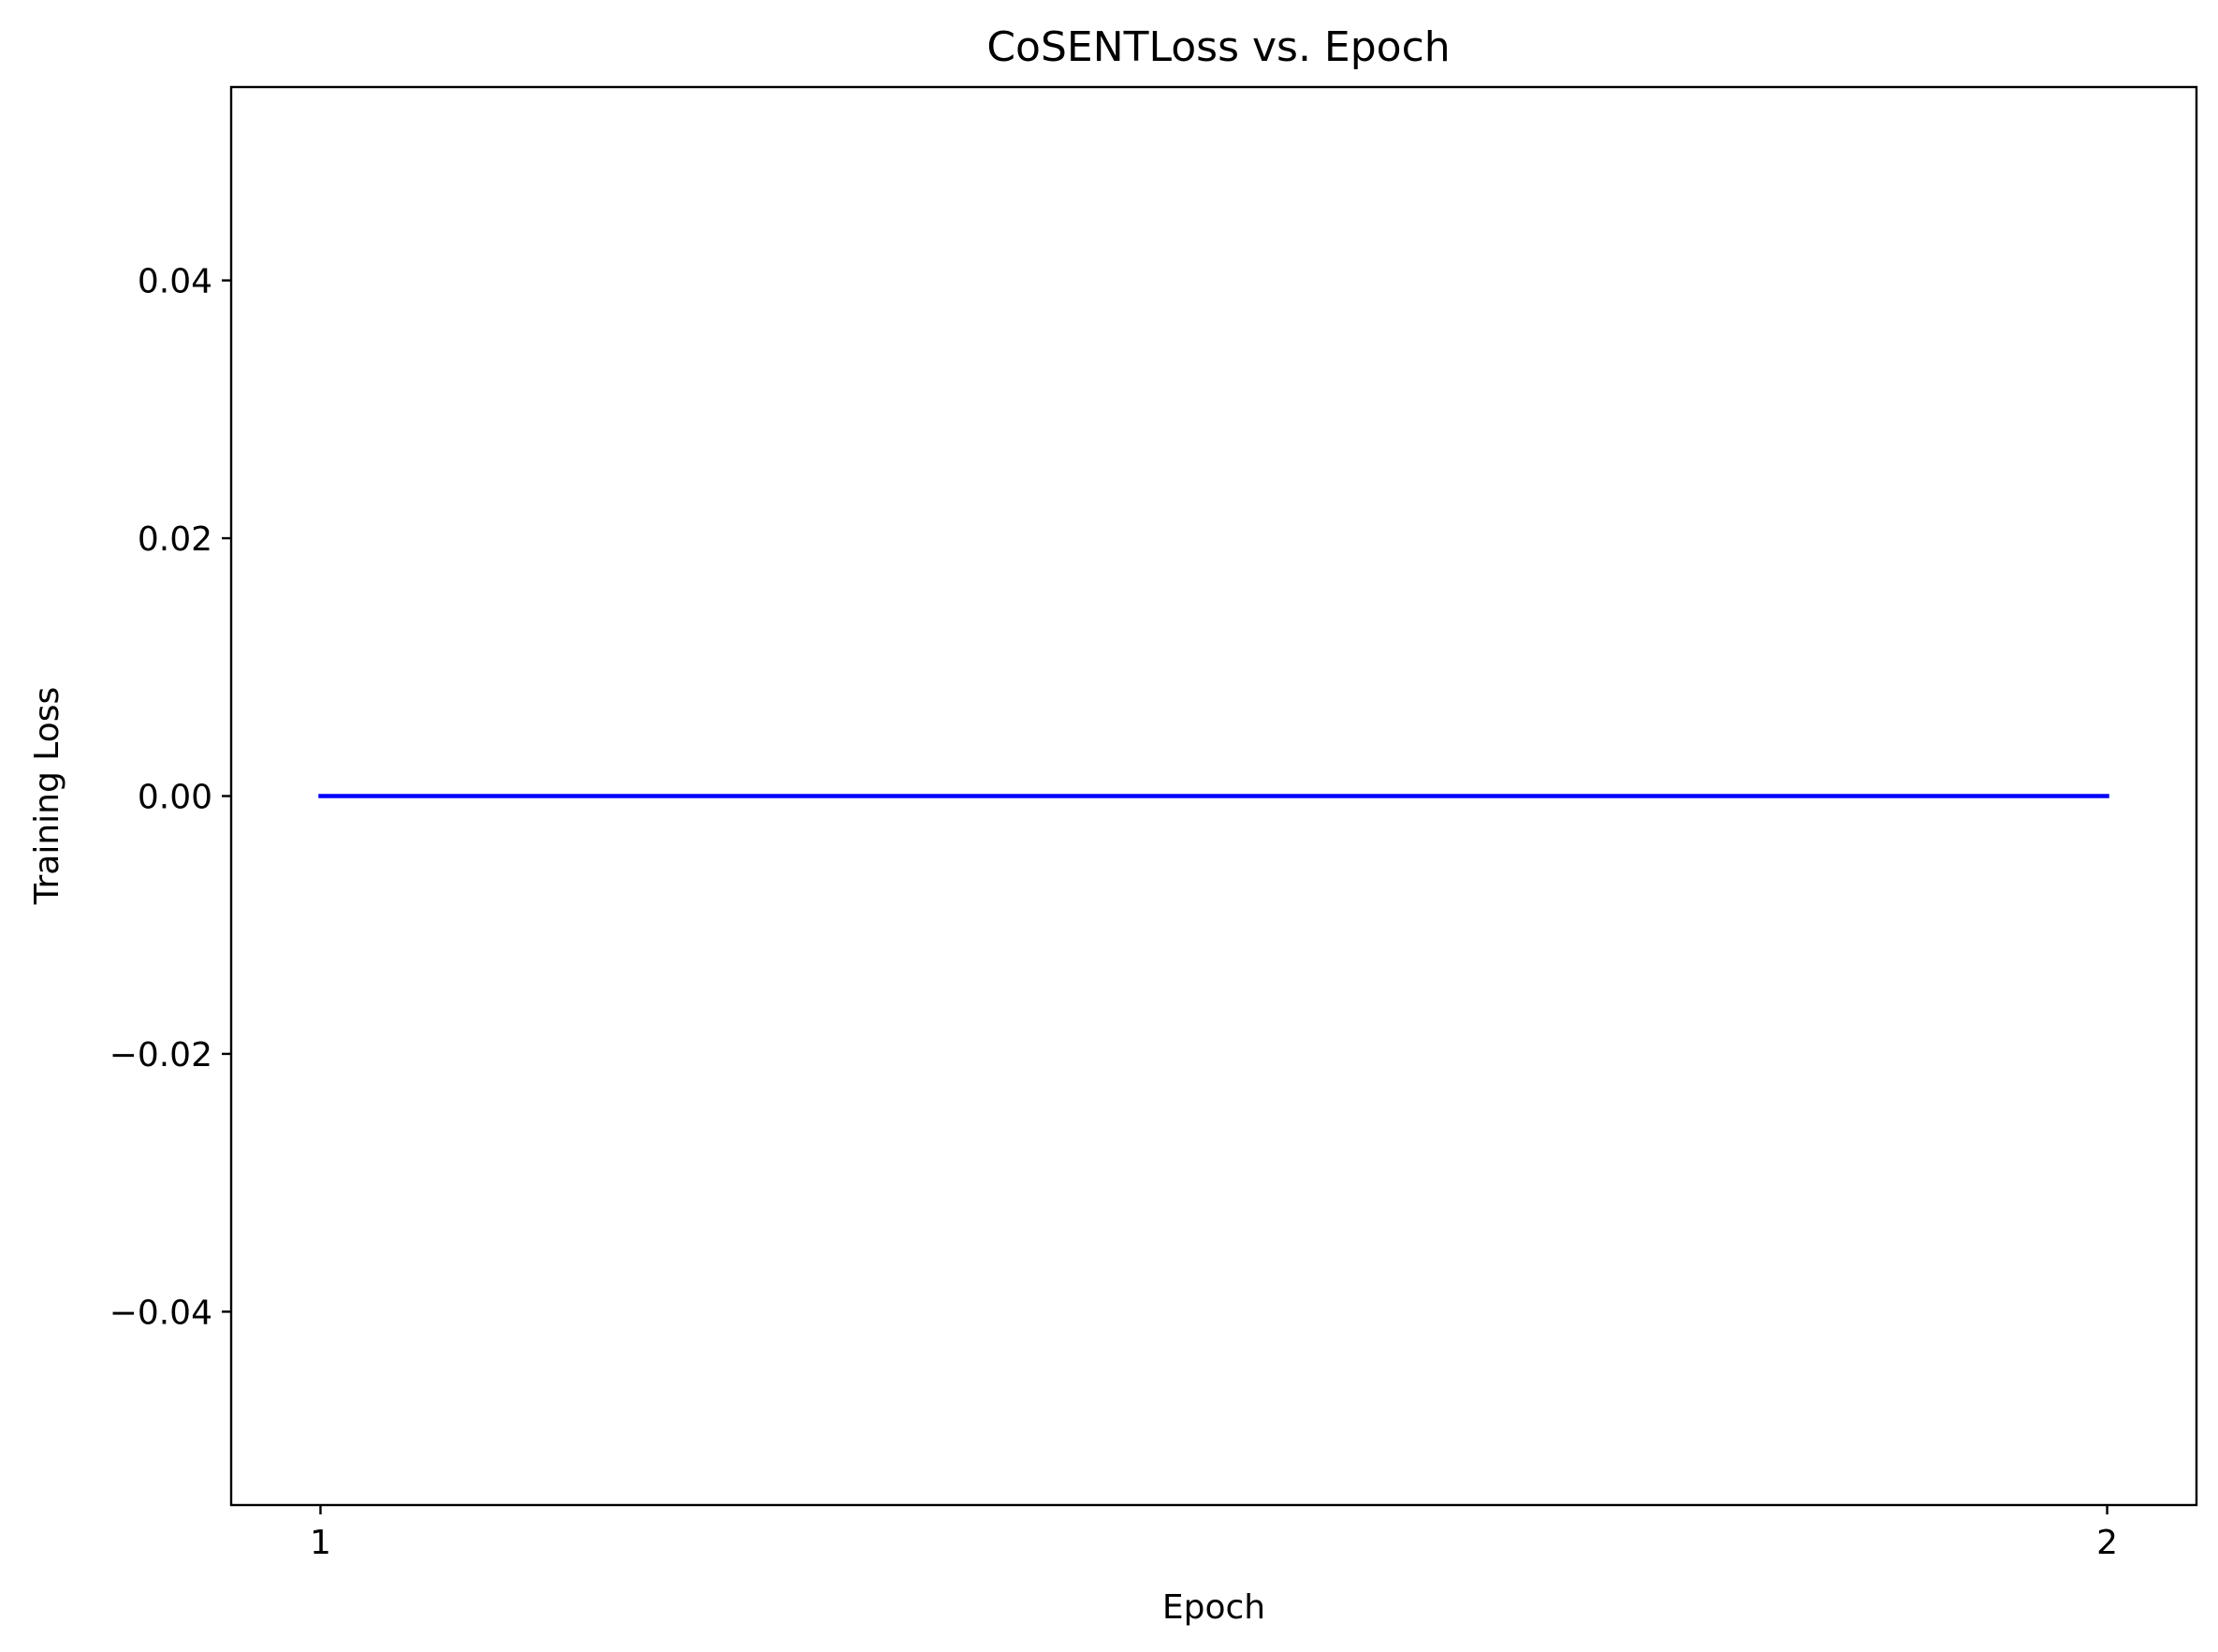 This screenshot has width=2218, height=1652. I want to click on x-tick-label: 2, so click(2107, 1543).